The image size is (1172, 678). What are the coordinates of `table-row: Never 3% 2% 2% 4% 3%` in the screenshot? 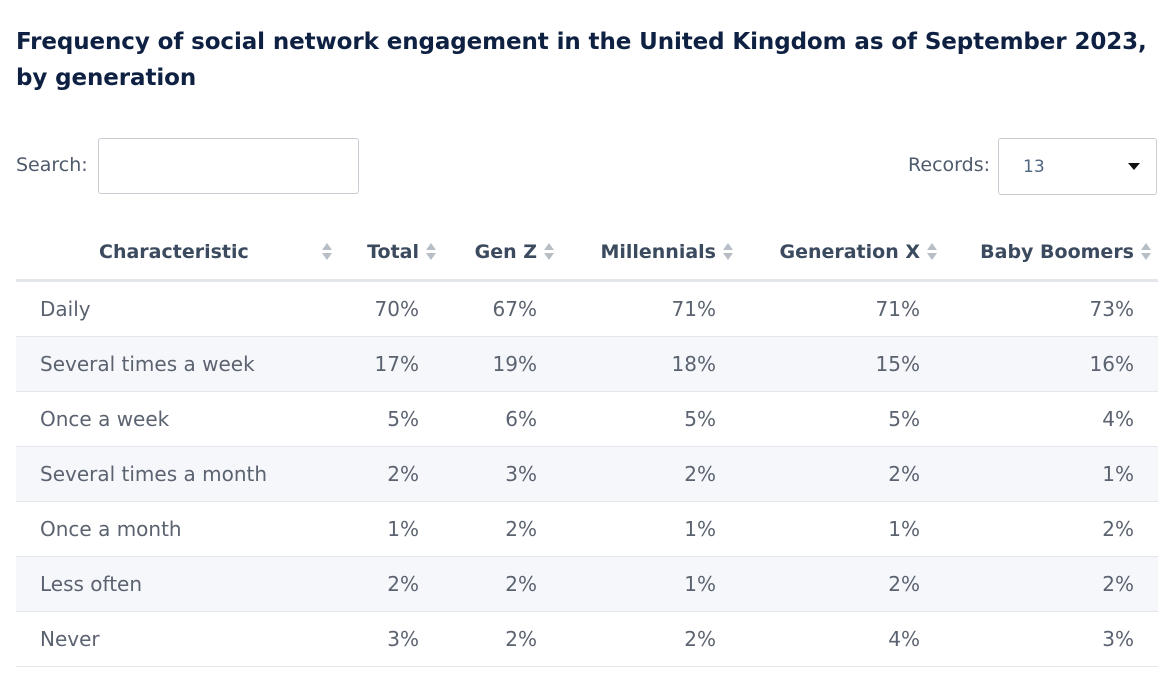 It's located at (587, 639).